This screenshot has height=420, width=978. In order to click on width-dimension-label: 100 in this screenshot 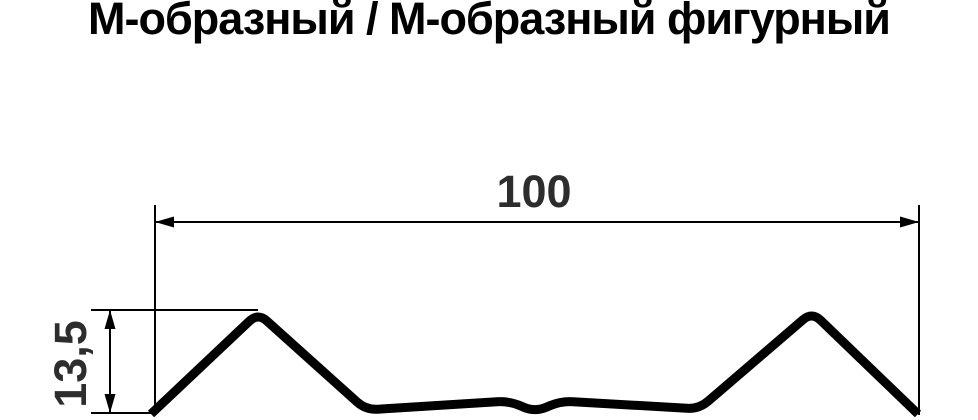, I will do `click(533, 191)`.